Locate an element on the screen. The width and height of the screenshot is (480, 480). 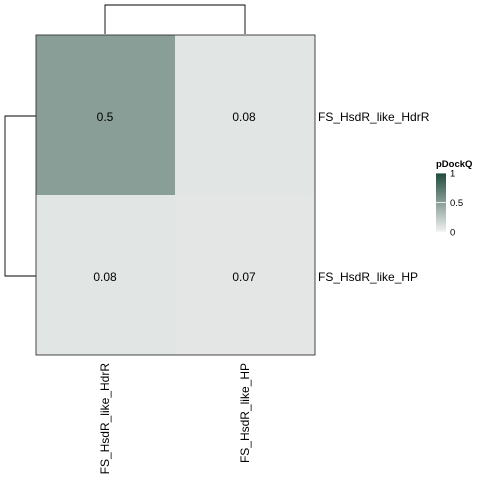
color-legend: pDockQ 00.51 is located at coordinates (454, 199).